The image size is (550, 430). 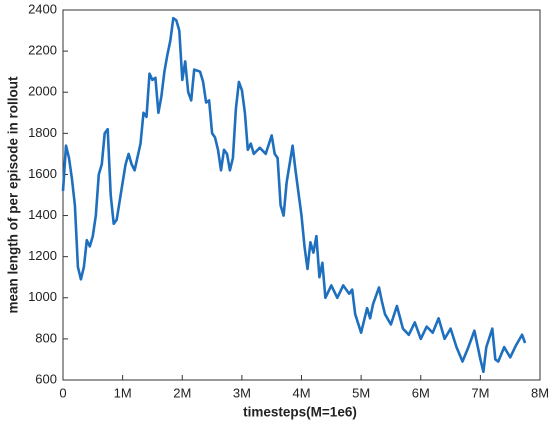 What do you see at coordinates (42, 132) in the screenshot?
I see `y-tick-label: 1800` at bounding box center [42, 132].